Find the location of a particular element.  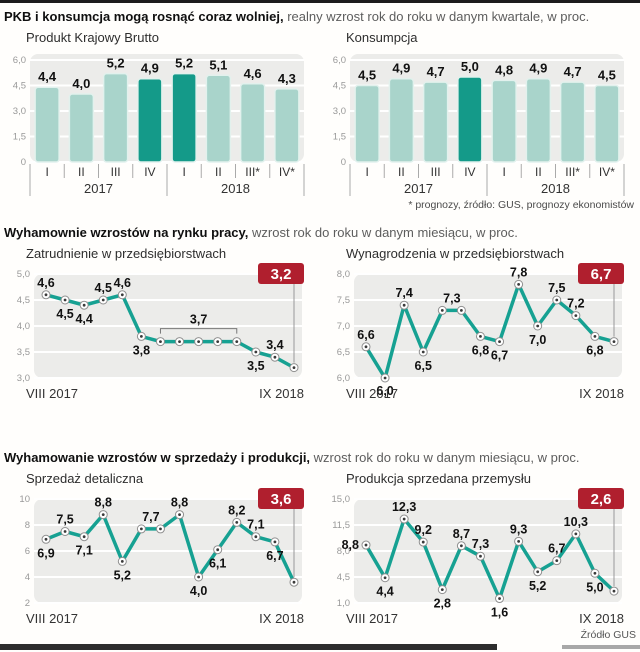

svg-text: 7,7 is located at coordinates (150, 517).